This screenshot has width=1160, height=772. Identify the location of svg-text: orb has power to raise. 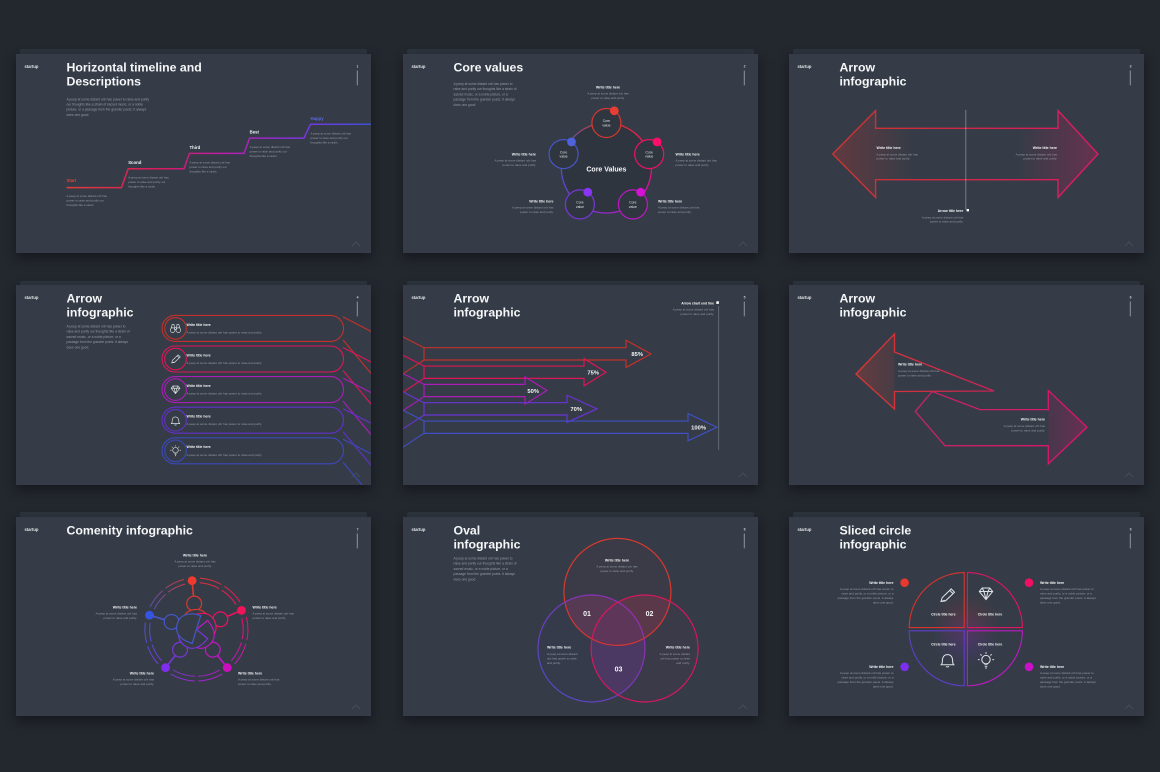
(675, 658).